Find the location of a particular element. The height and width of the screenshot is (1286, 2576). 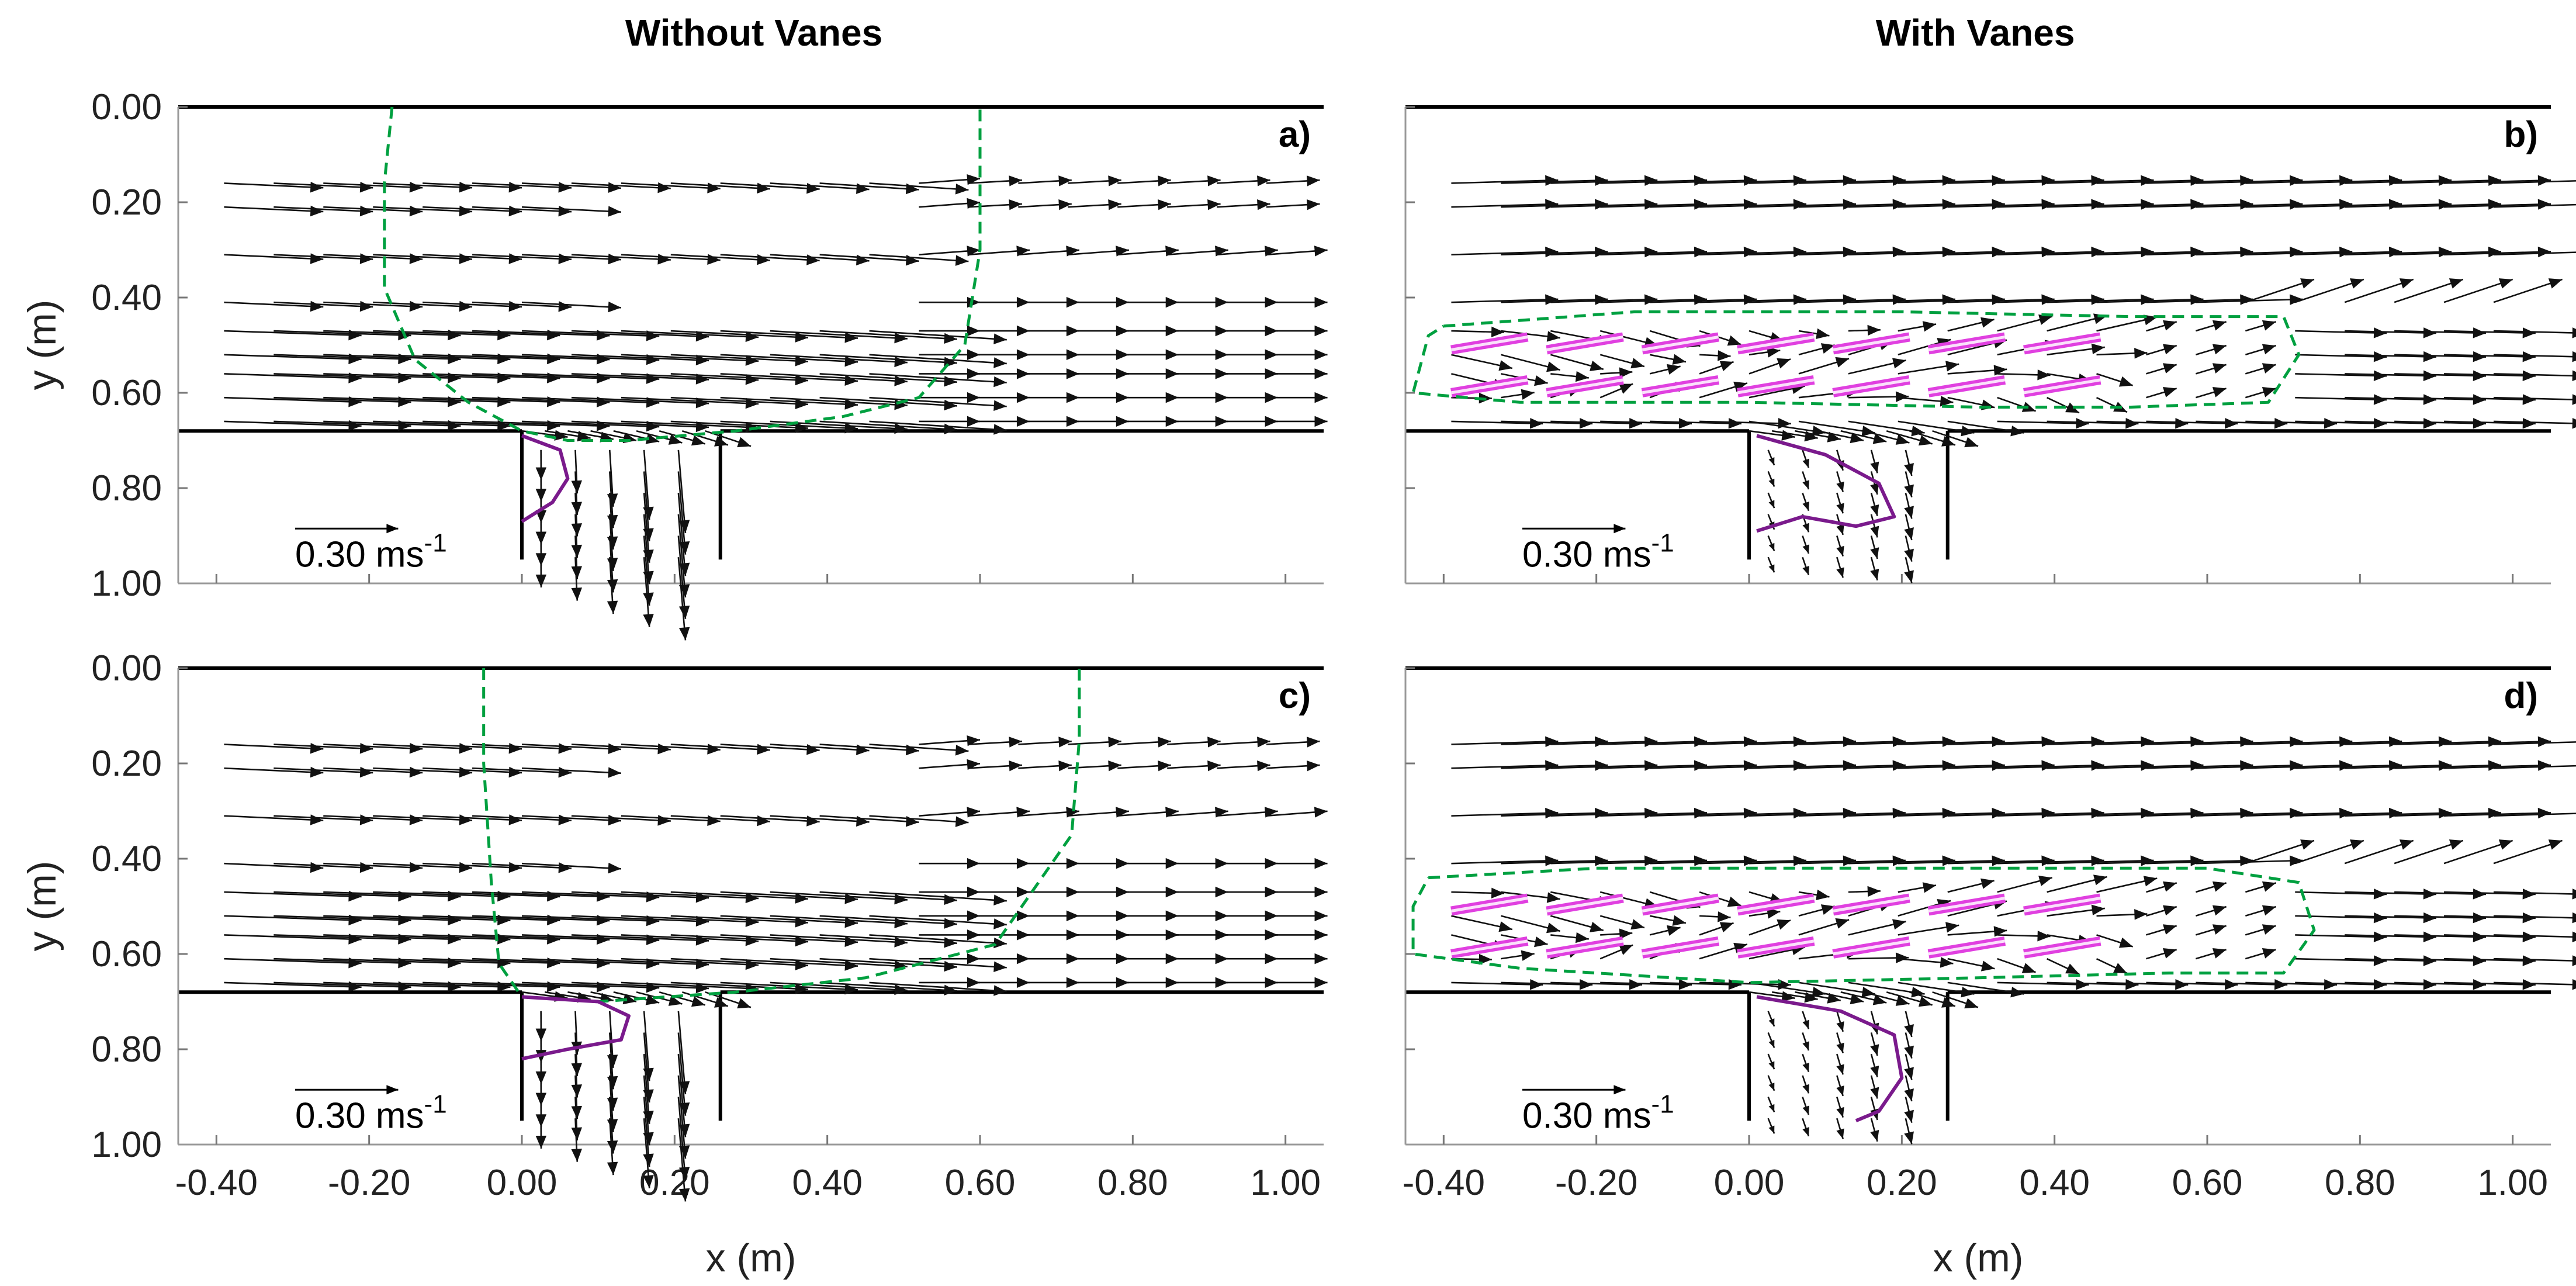

y-tick-label: 0.60 is located at coordinates (127, 393).